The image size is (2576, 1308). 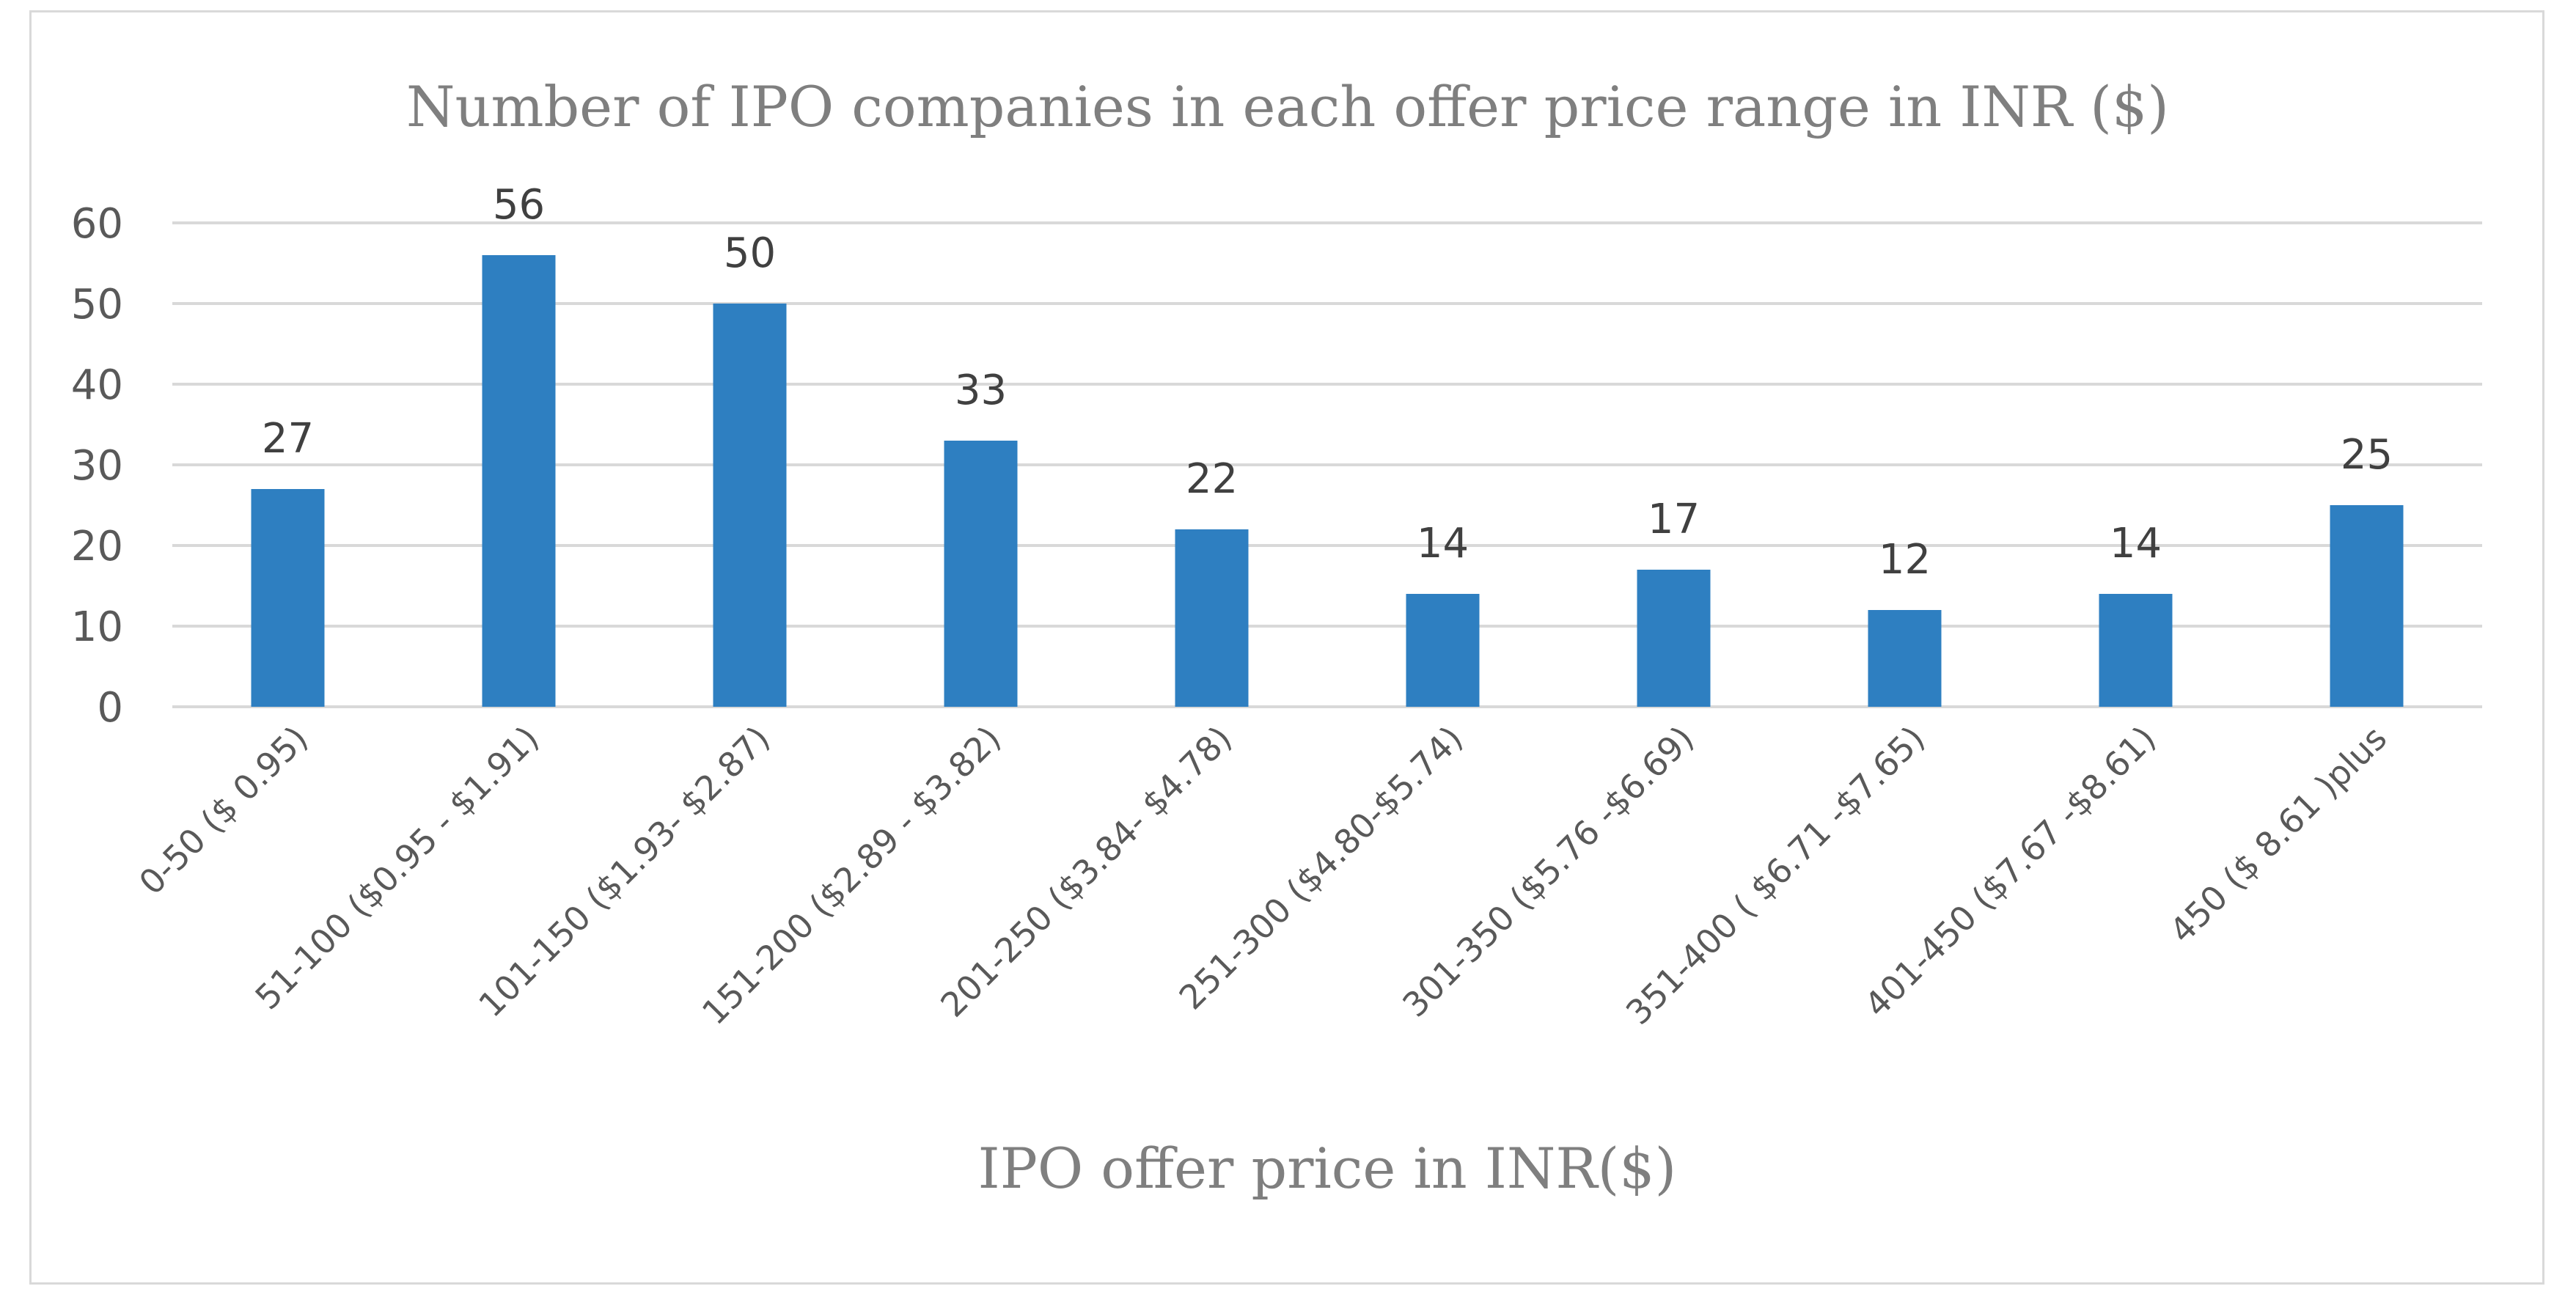 What do you see at coordinates (981, 390) in the screenshot?
I see `data-label-4: 33` at bounding box center [981, 390].